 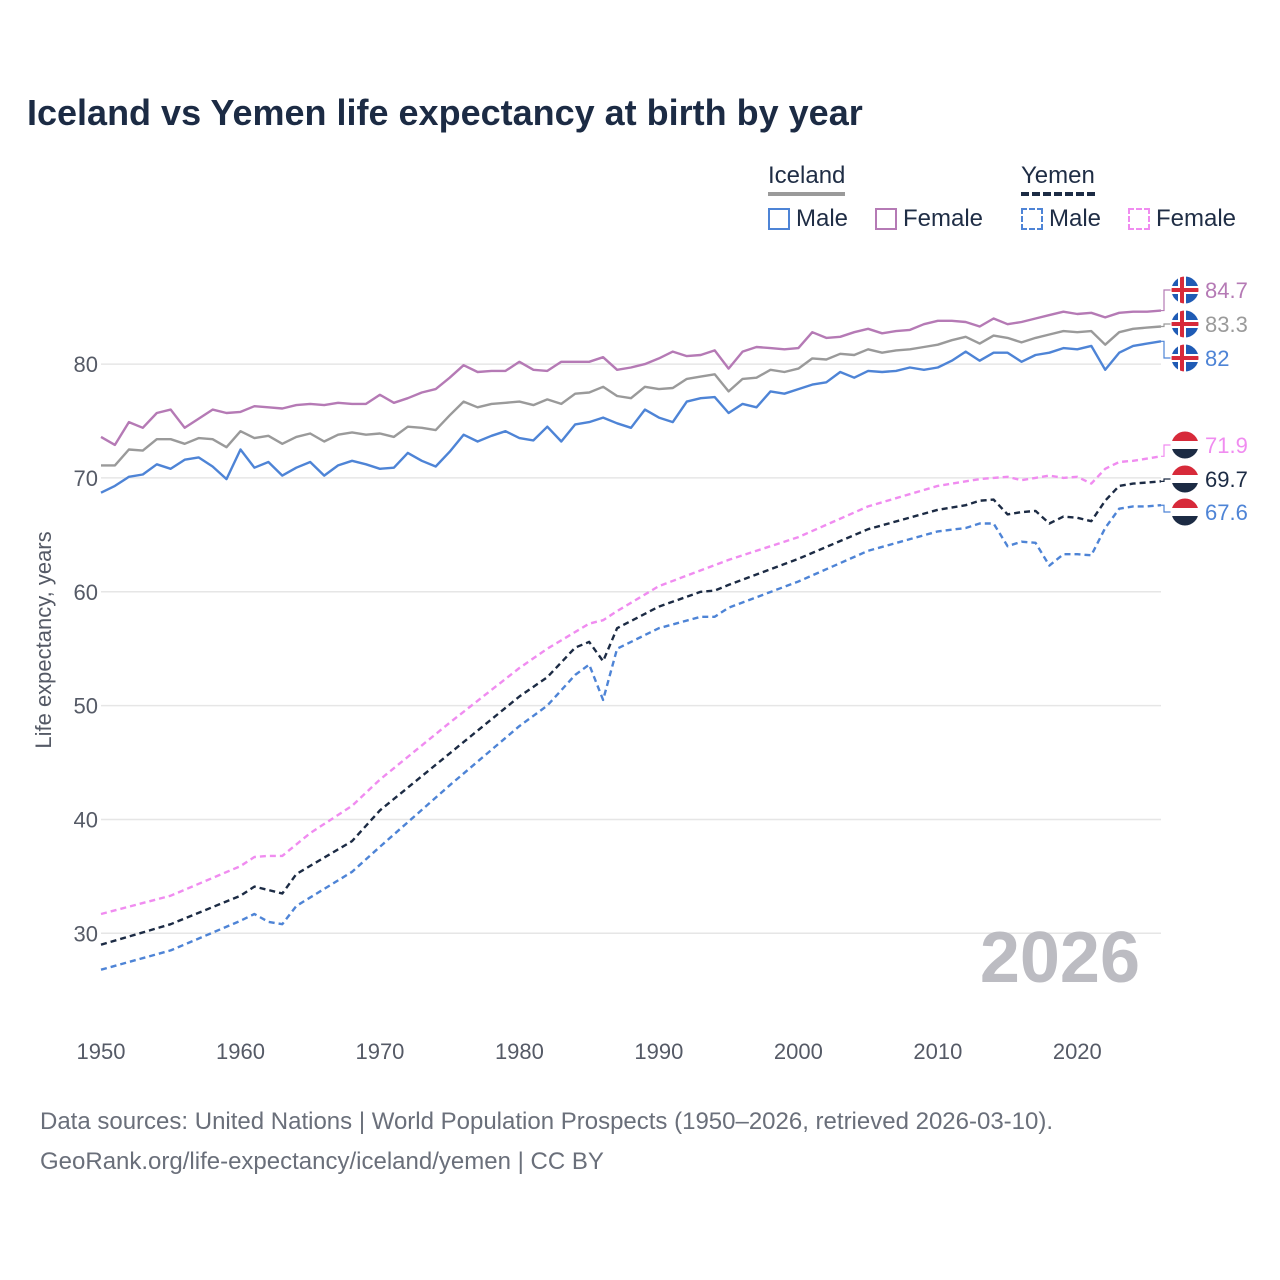 What do you see at coordinates (240, 1051) in the screenshot?
I see `x-tick-1960: 1960` at bounding box center [240, 1051].